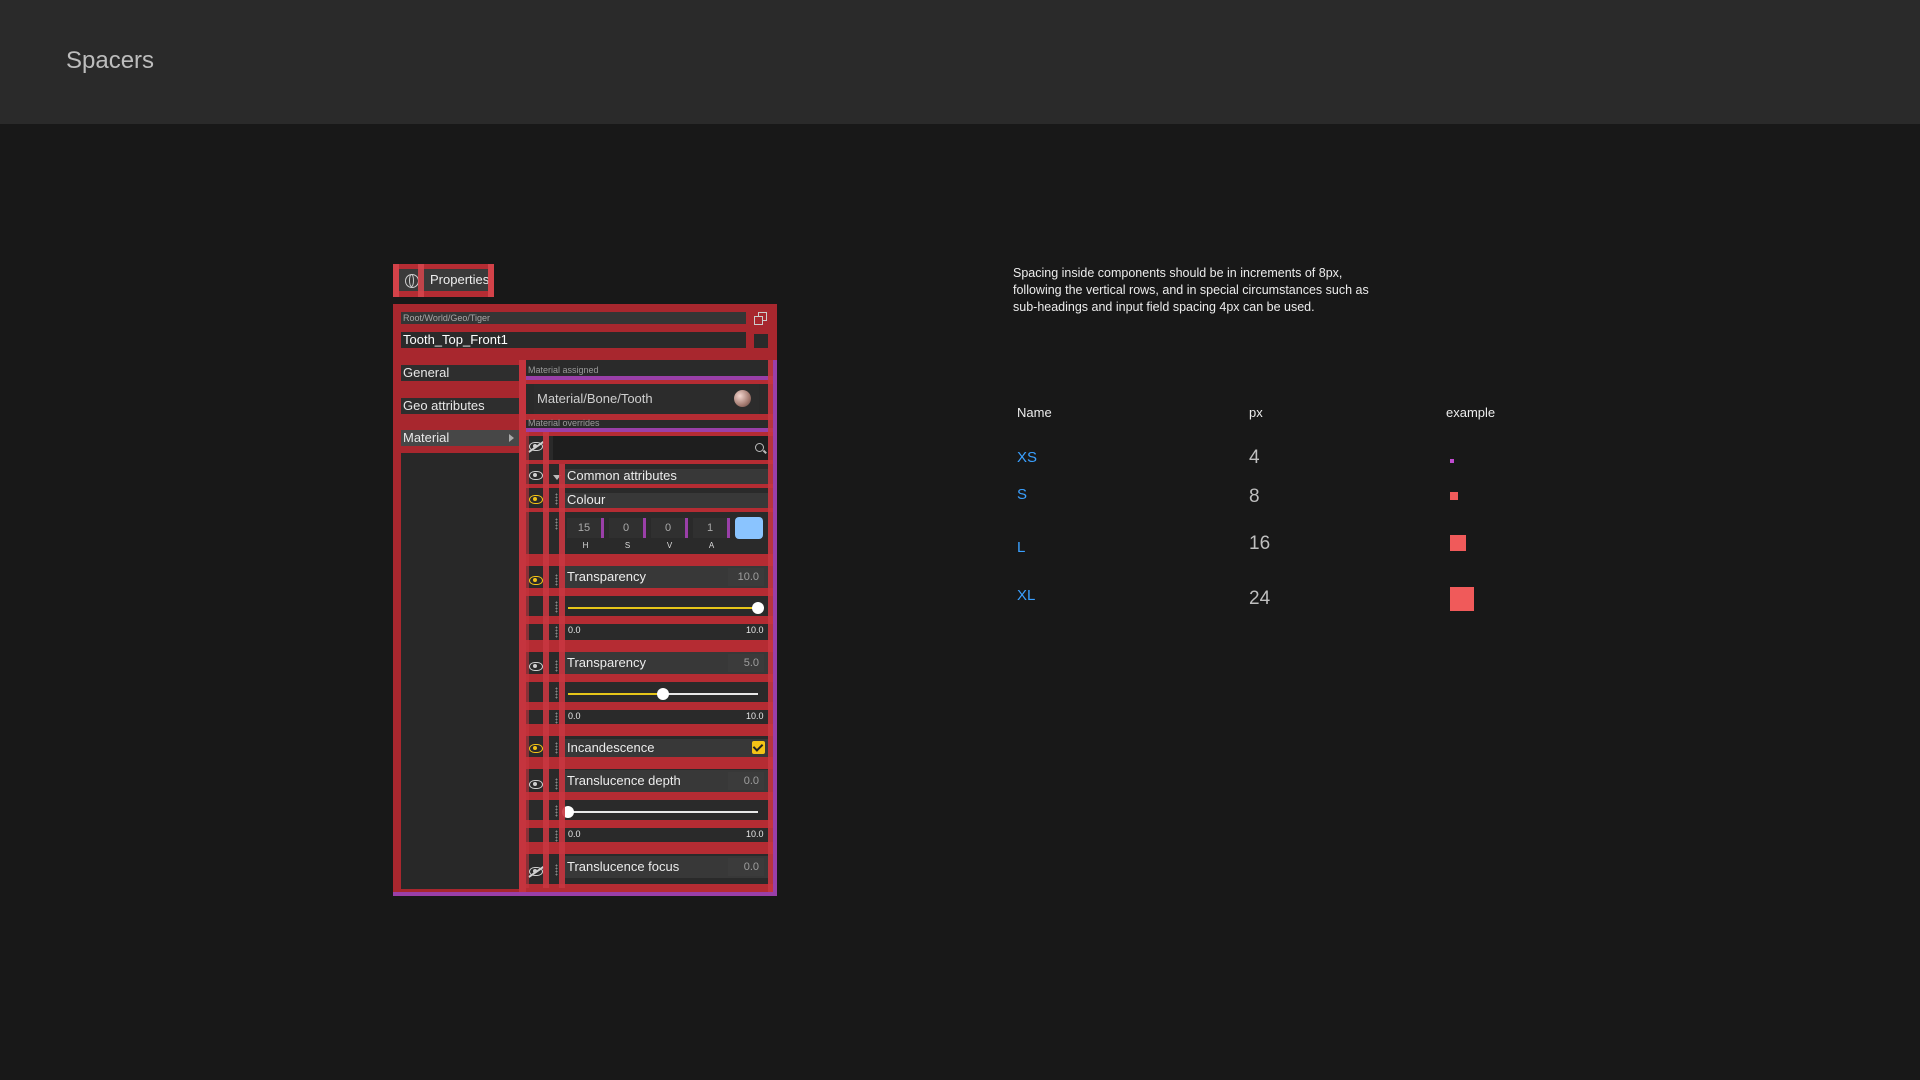 Image resolution: width=1920 pixels, height=1080 pixels. I want to click on material-field: Material/Bone/Tooth, so click(646, 399).